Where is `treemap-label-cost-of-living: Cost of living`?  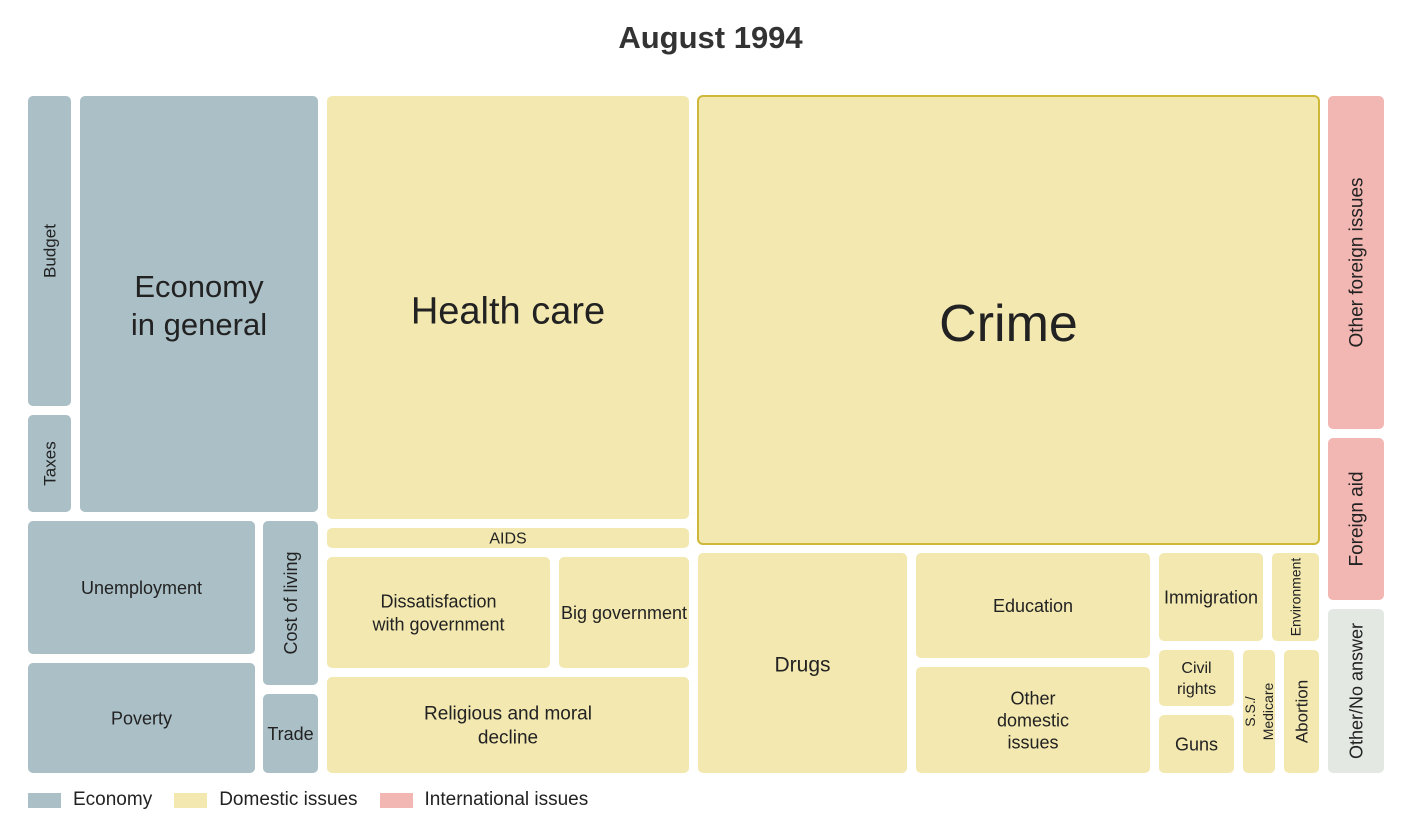 treemap-label-cost-of-living: Cost of living is located at coordinates (291, 602).